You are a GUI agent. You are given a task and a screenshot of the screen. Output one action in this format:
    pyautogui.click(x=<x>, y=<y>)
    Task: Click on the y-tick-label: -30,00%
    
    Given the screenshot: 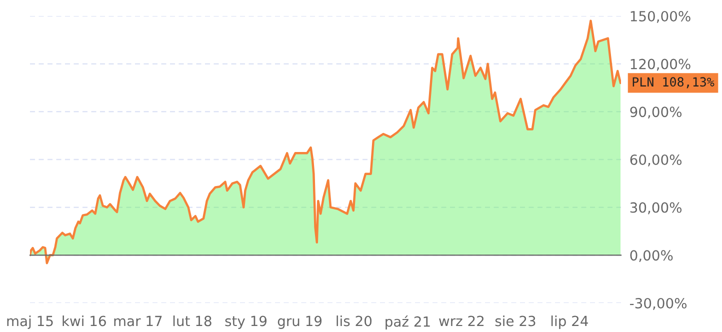 What is the action you would take?
    pyautogui.click(x=658, y=304)
    